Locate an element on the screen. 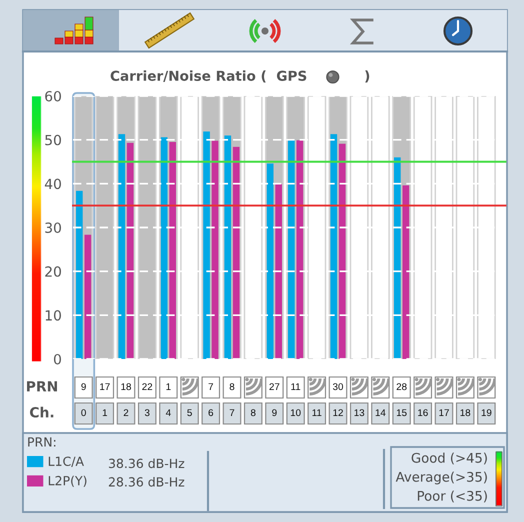  y-tick-label: 50 is located at coordinates (53, 140).